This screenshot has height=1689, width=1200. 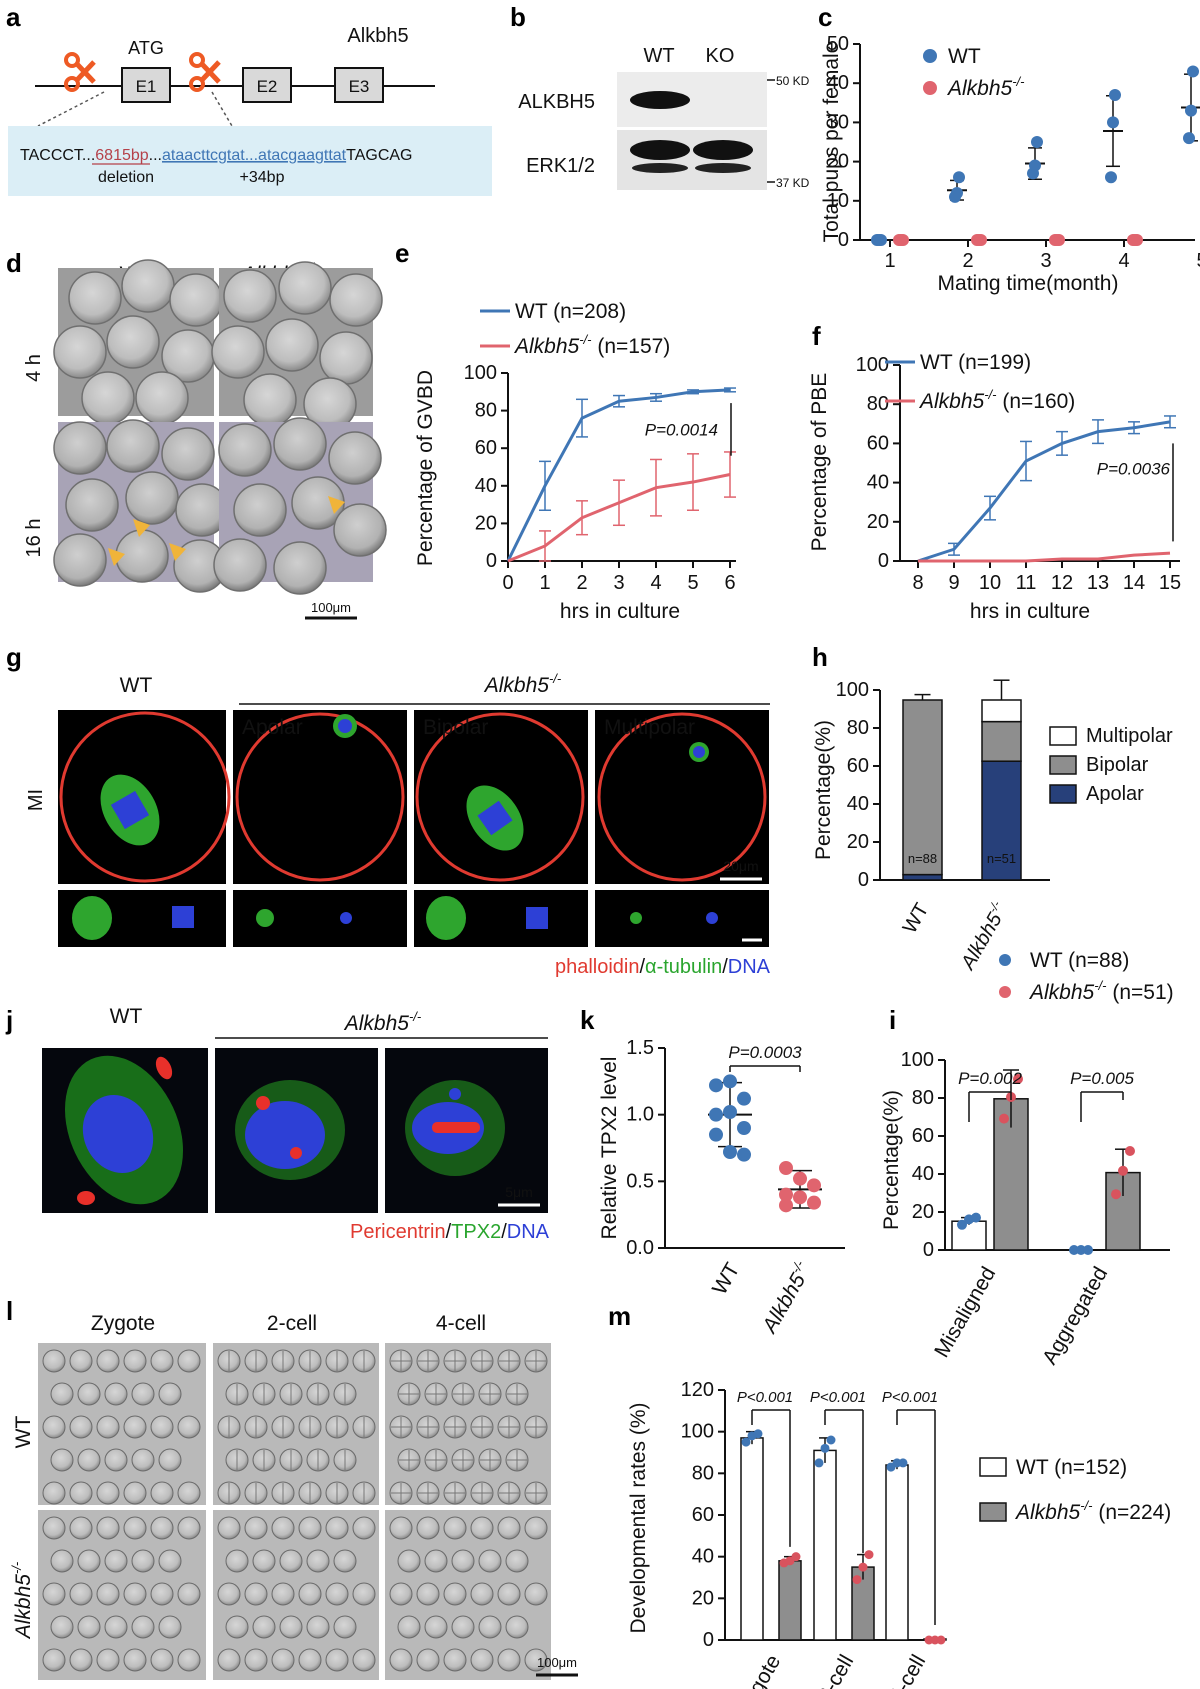 I want to click on l-row-ko: Alkbh5-/-, so click(x=22, y=1600).